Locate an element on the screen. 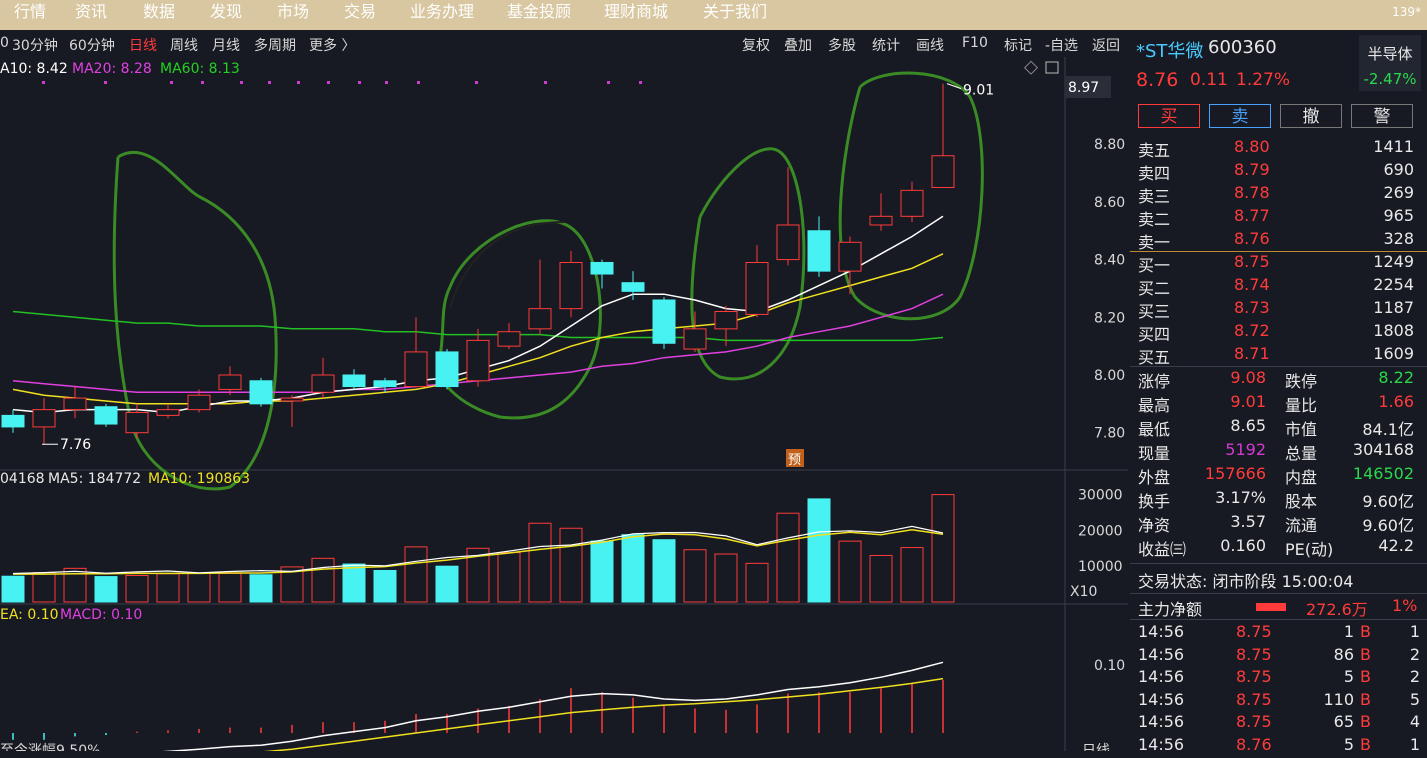 Image resolution: width=1427 pixels, height=758 pixels. period-tab-4: 周线 is located at coordinates (184, 46).